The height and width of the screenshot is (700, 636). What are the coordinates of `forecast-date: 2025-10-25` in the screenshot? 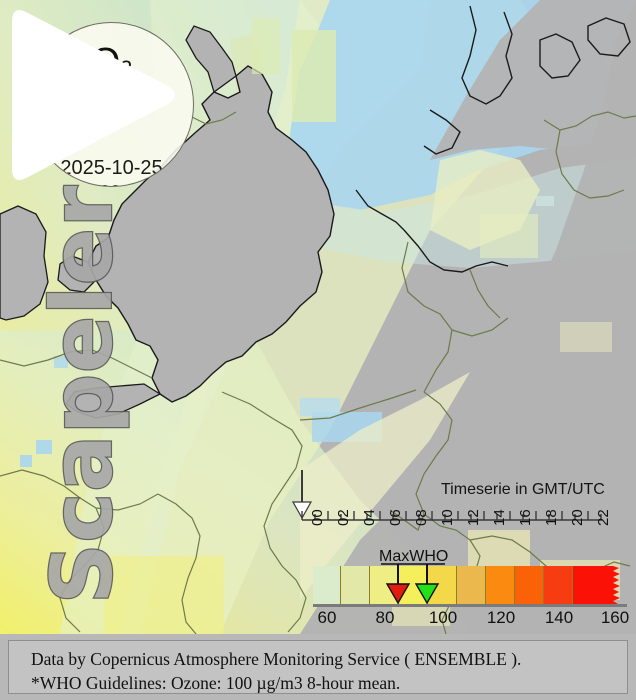 It's located at (111, 168).